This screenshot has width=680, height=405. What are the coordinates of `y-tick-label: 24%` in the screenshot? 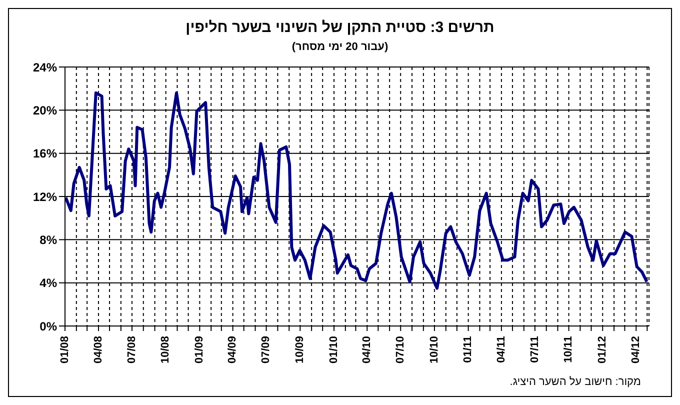 It's located at (45, 67).